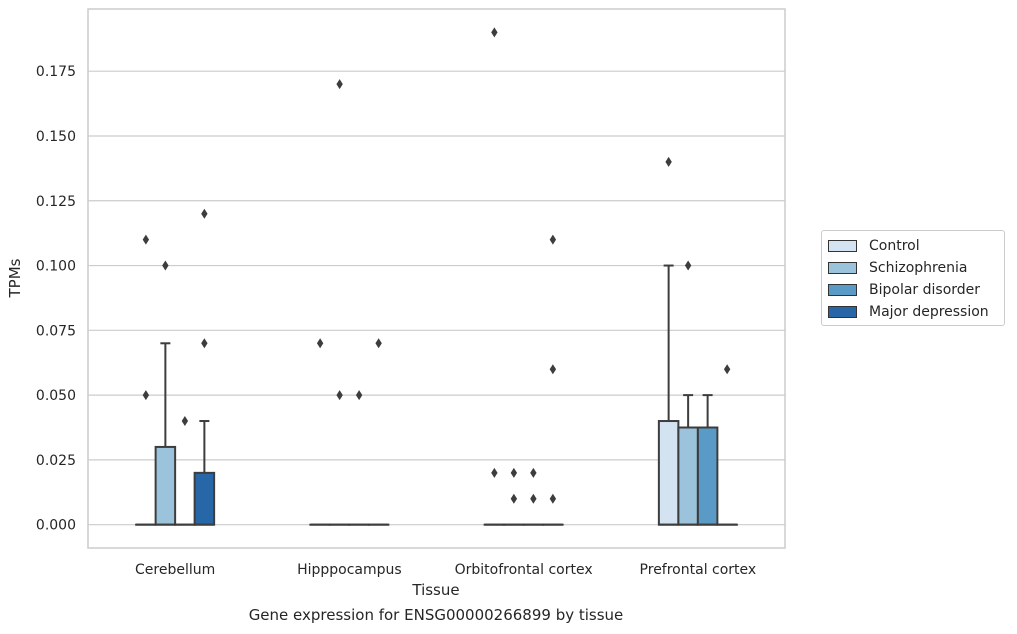  What do you see at coordinates (56, 526) in the screenshot?
I see `y-tick-label: 0.000` at bounding box center [56, 526].